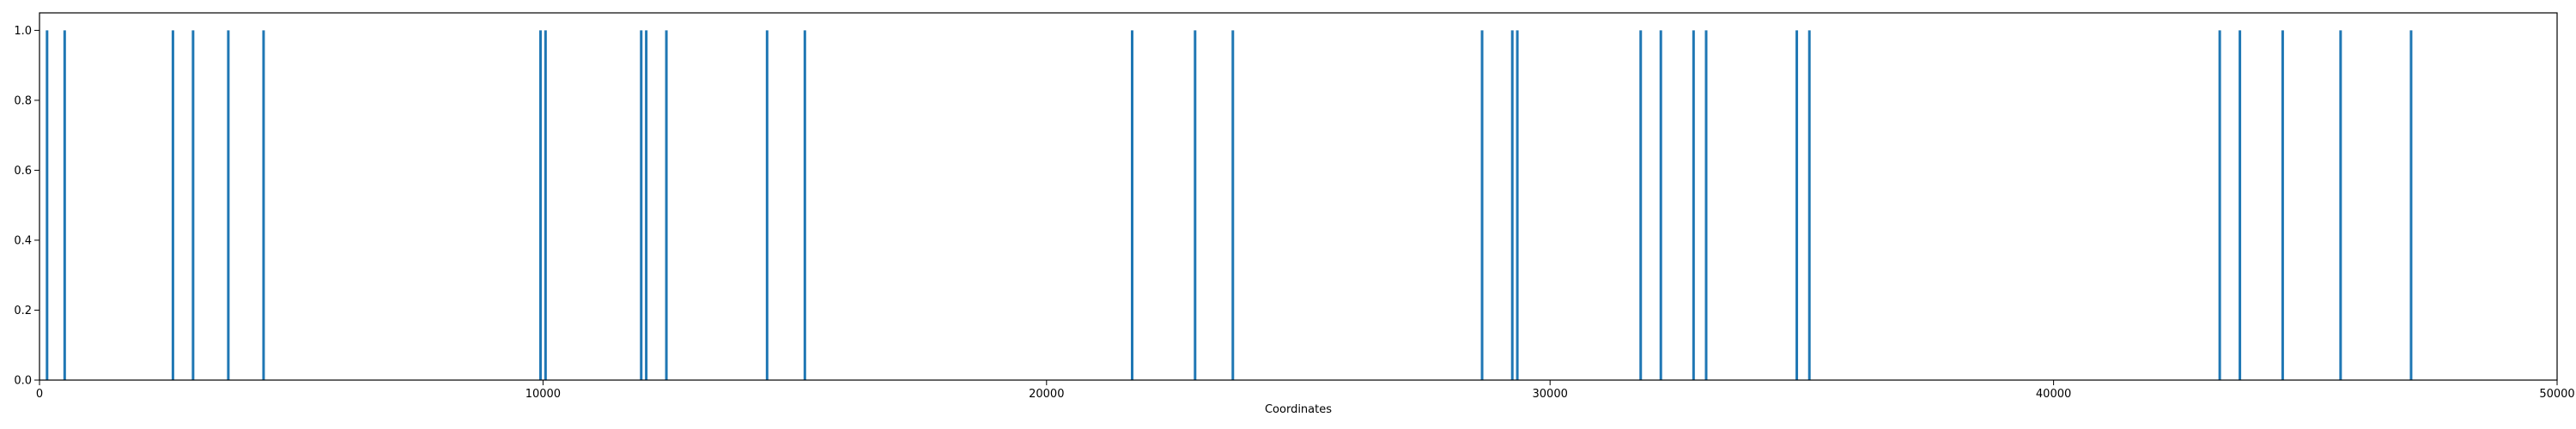 The width and height of the screenshot is (2576, 429). What do you see at coordinates (23, 100) in the screenshot?
I see `y-tick-label: 0.8` at bounding box center [23, 100].